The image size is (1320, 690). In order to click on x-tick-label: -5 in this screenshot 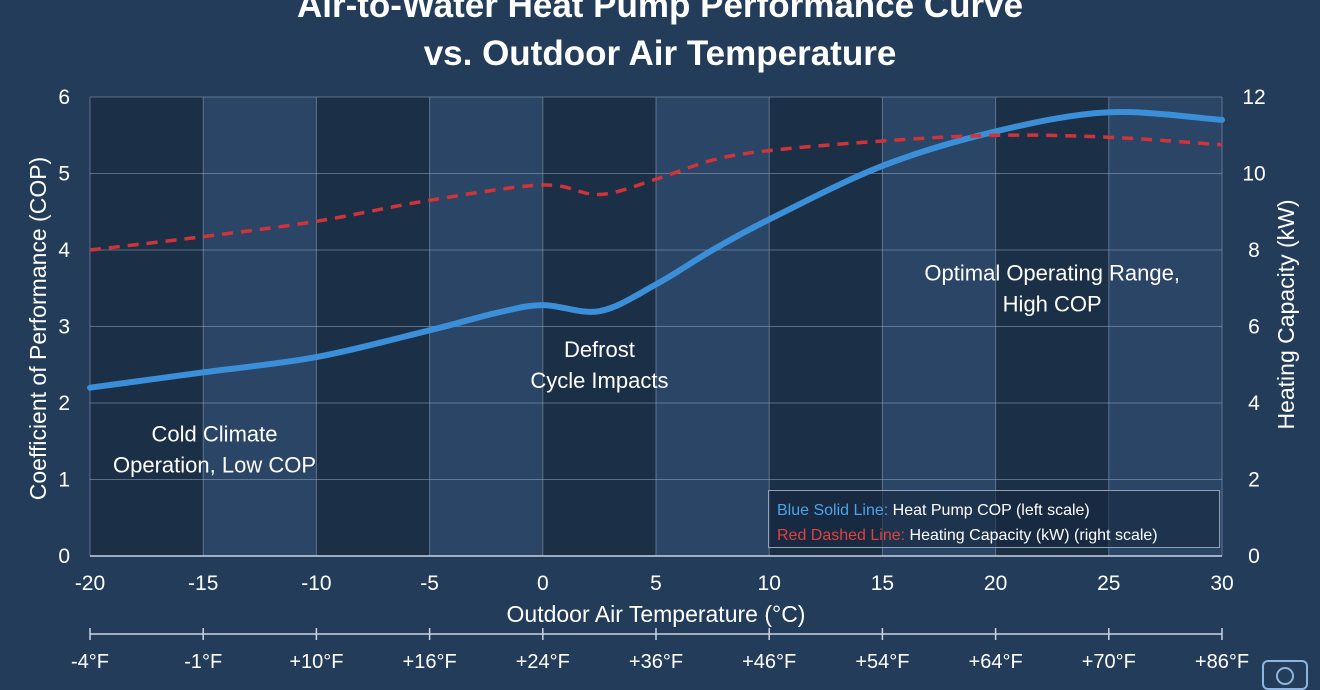, I will do `click(429, 583)`.